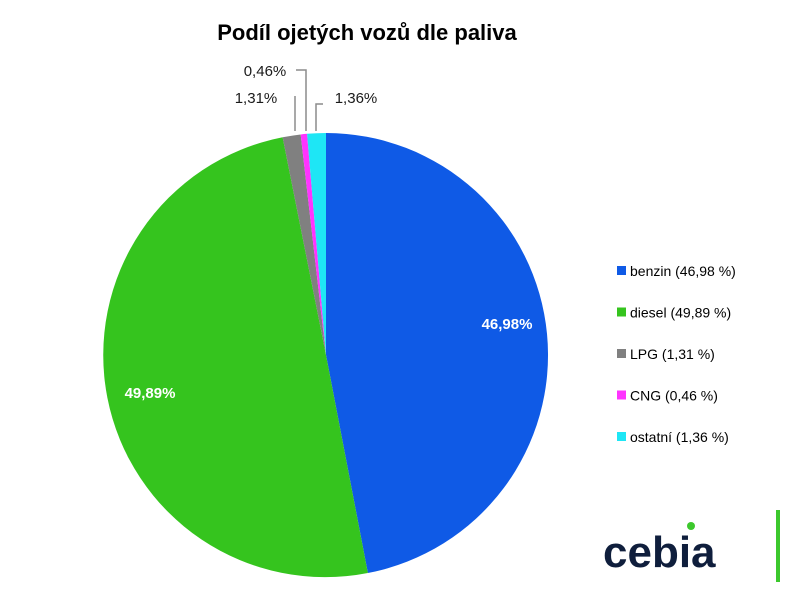 The width and height of the screenshot is (800, 600). I want to click on leader-line-ostatní, so click(319, 117).